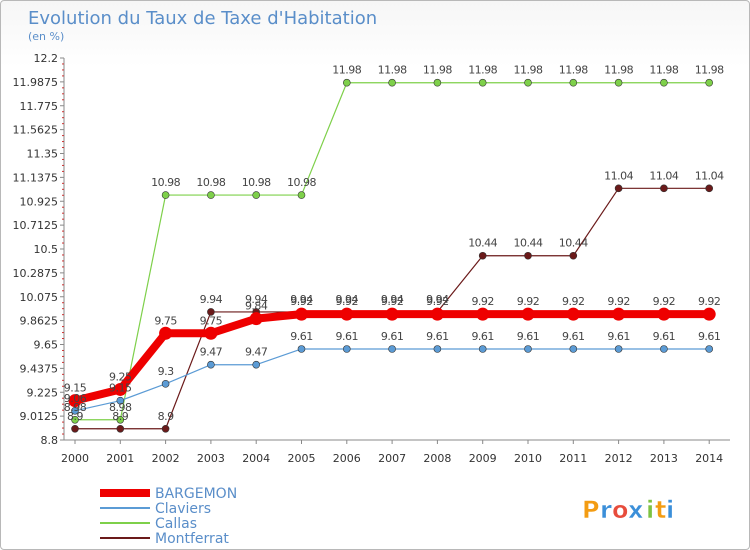  What do you see at coordinates (46, 36) in the screenshot?
I see `chart-subtitle: (en %)` at bounding box center [46, 36].